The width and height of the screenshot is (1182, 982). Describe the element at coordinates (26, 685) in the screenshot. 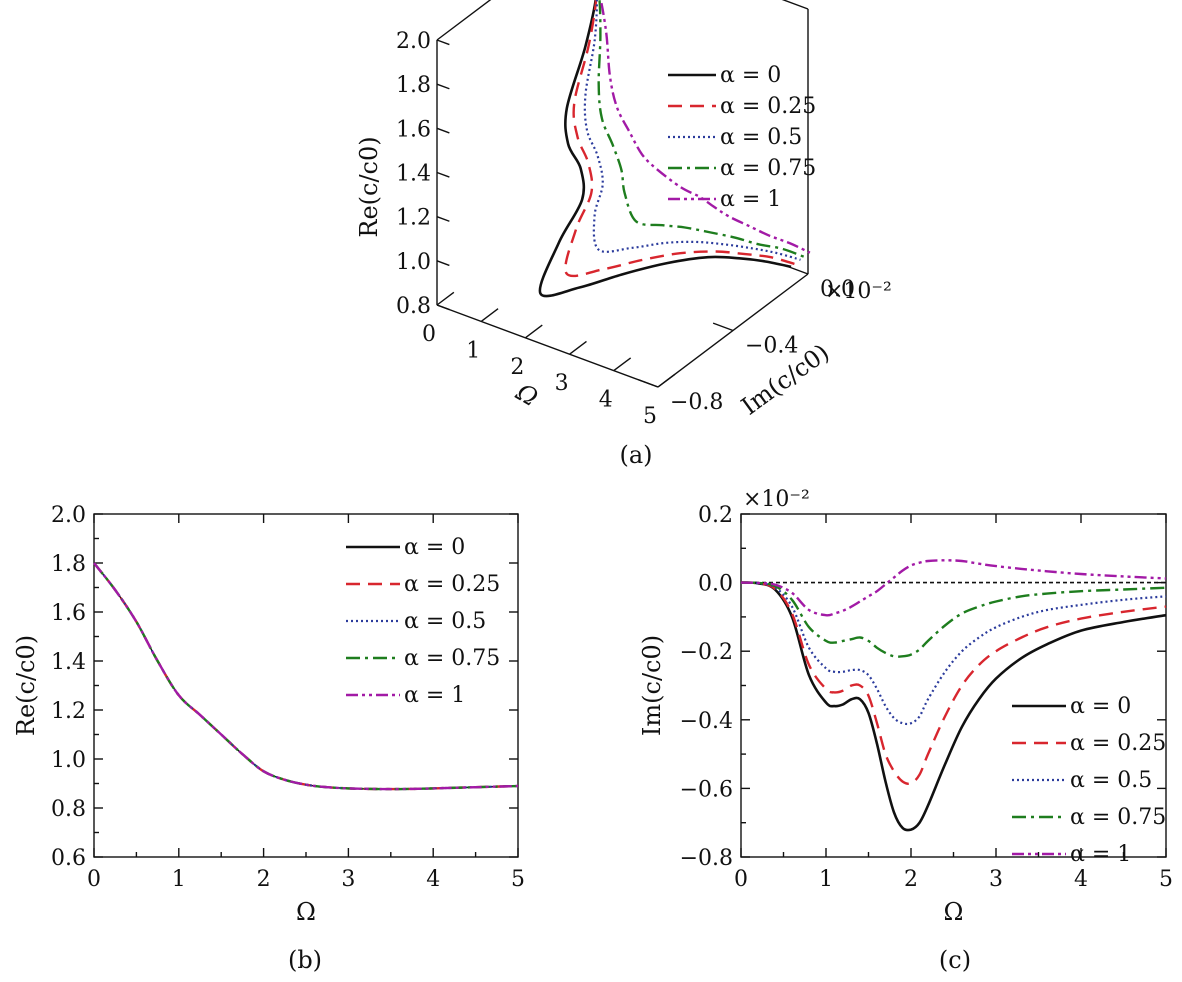

I see `y-axis-label: Re(c/c0)` at that location.